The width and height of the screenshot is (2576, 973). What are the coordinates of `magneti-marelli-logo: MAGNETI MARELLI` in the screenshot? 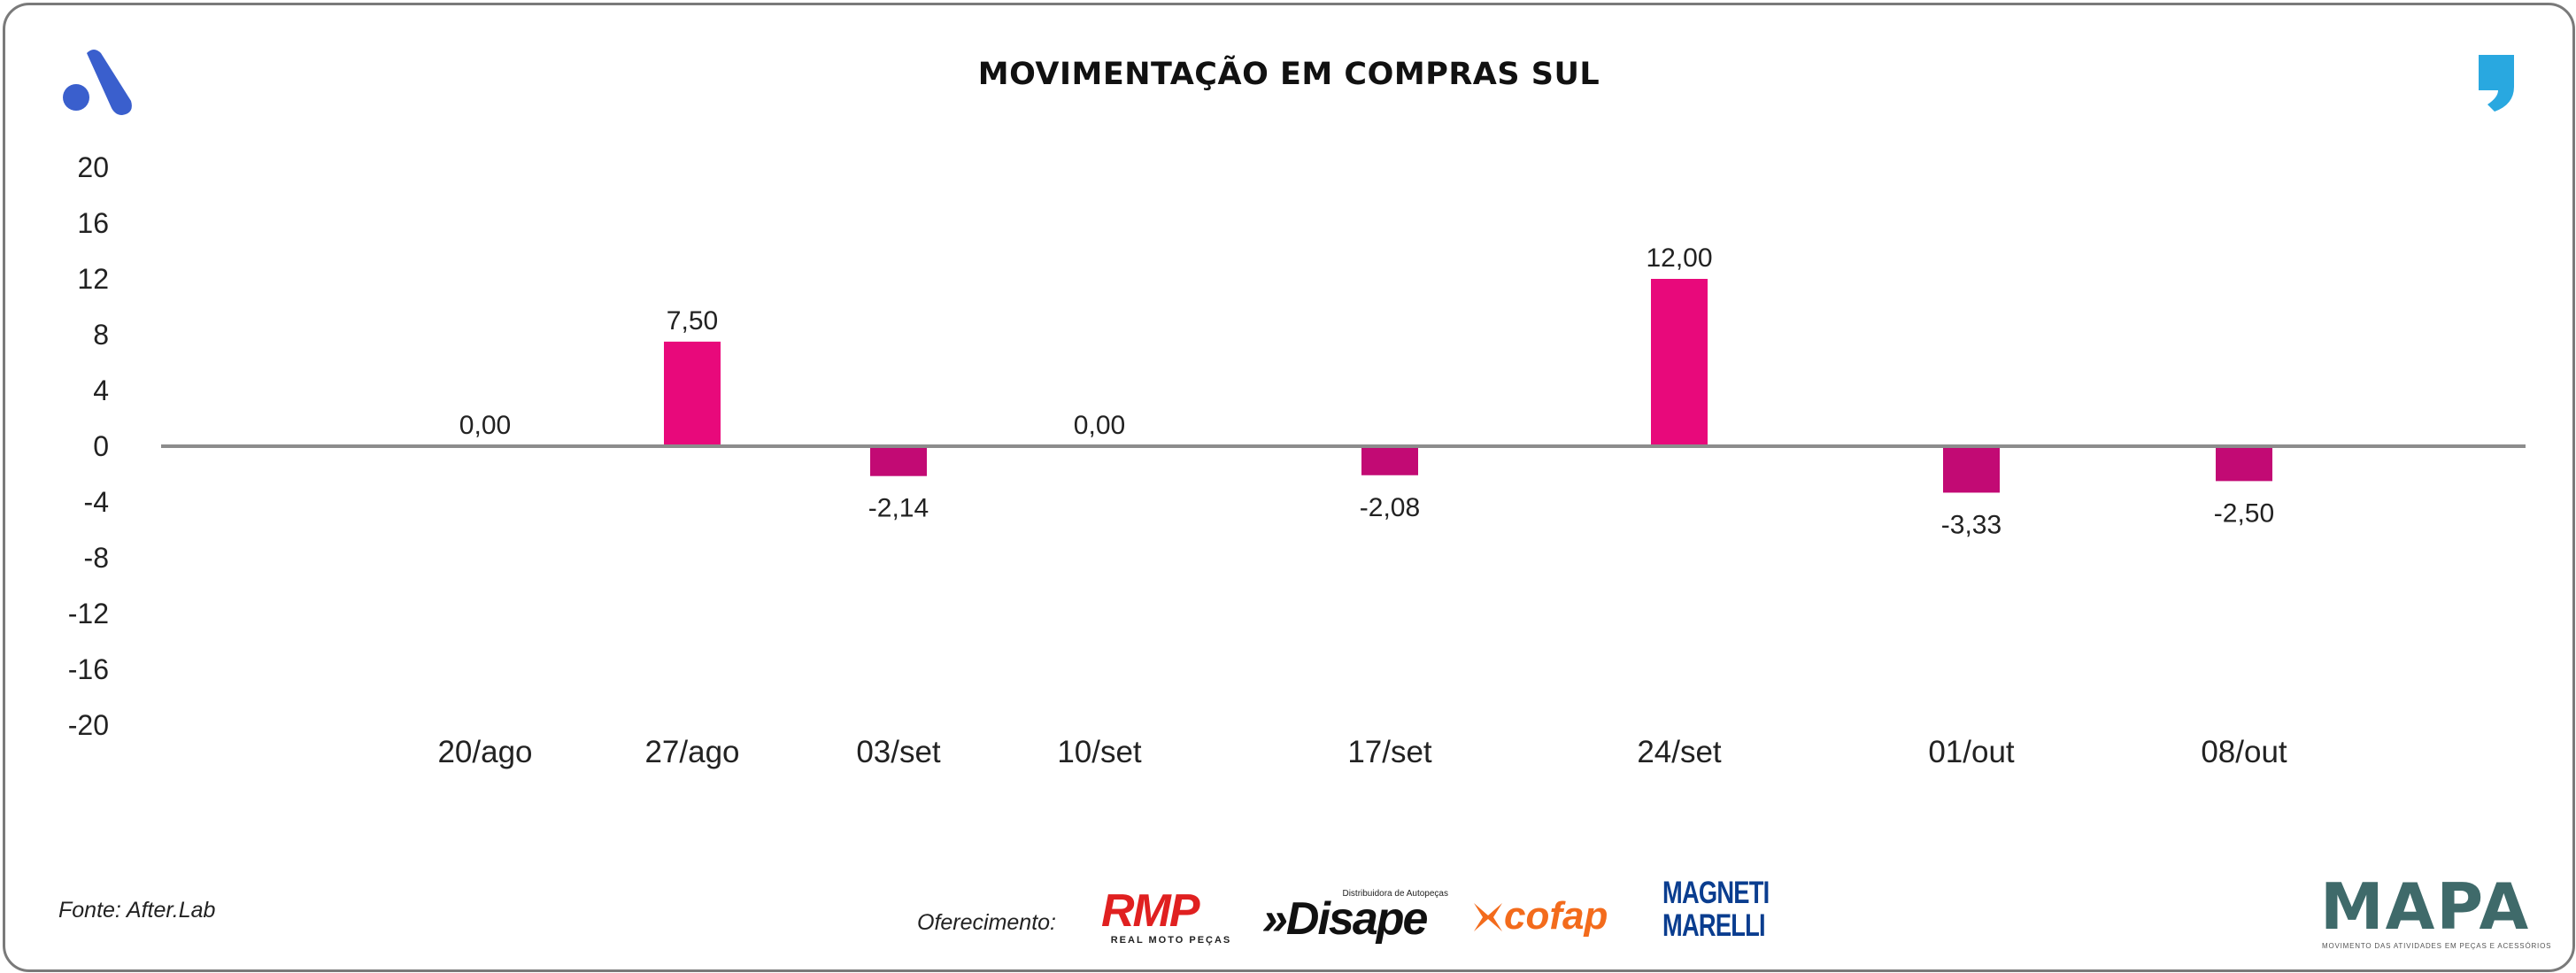 It's located at (1729, 910).